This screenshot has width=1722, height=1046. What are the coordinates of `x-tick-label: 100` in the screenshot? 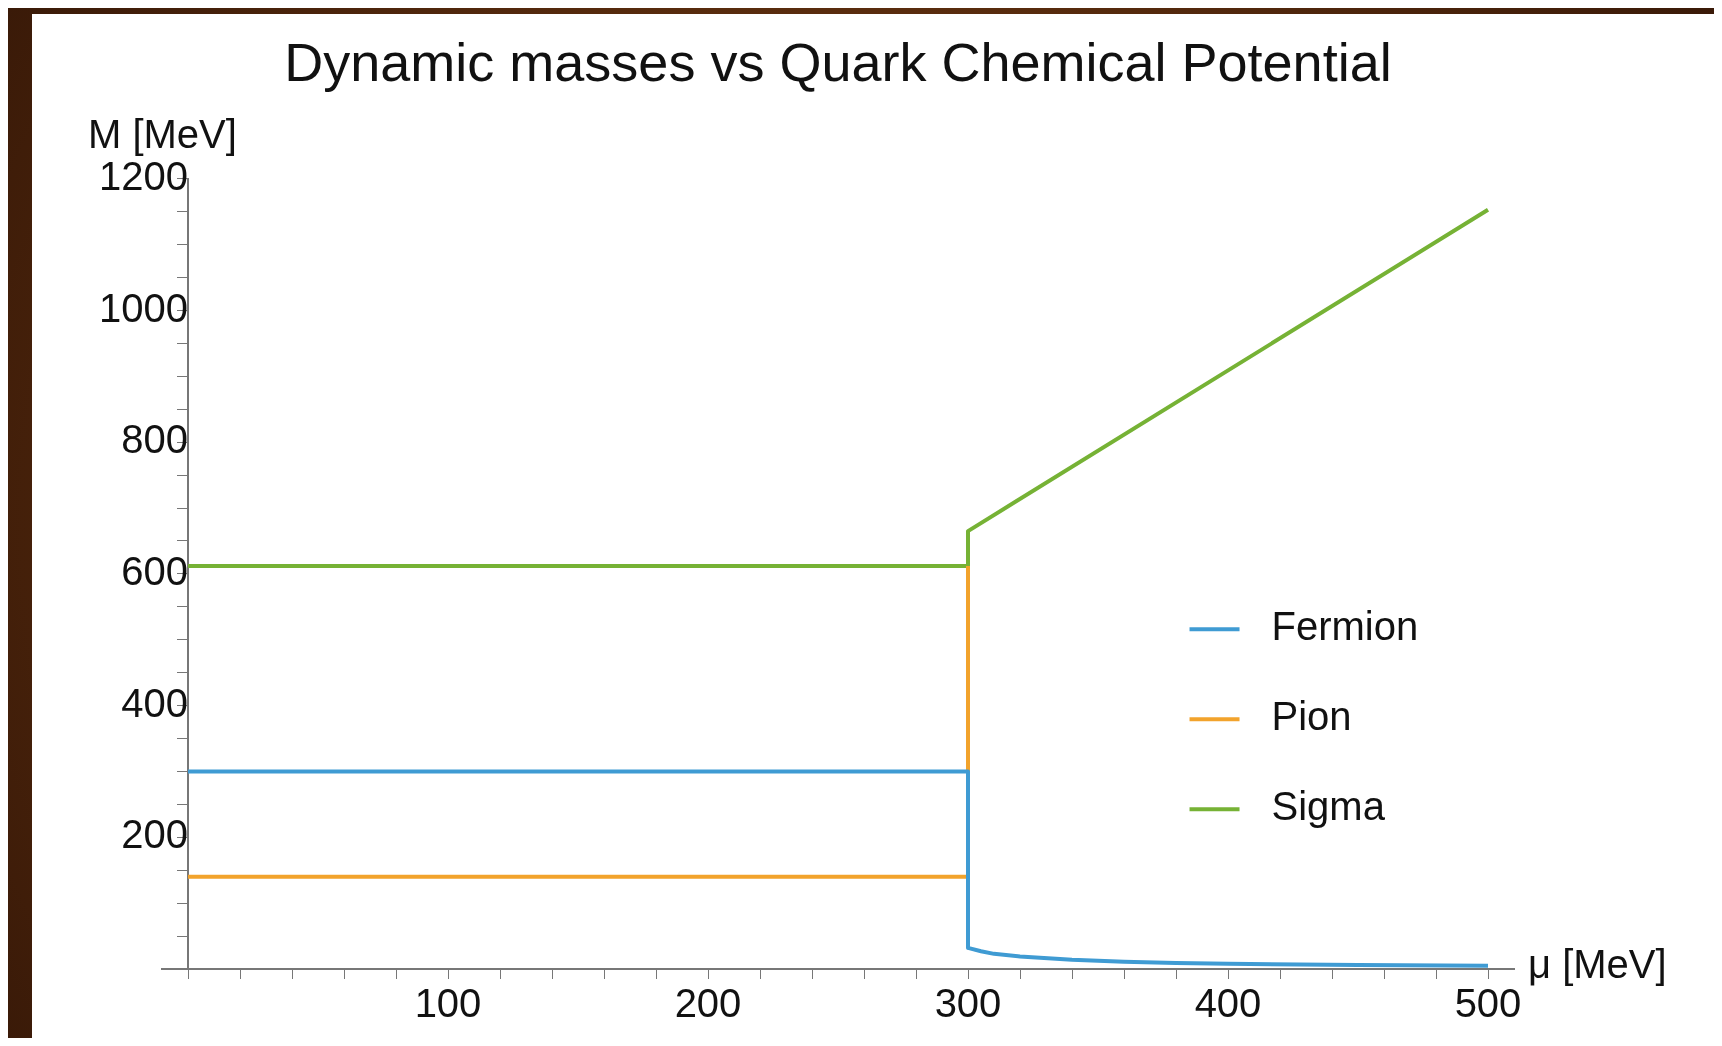 It's located at (448, 1003).